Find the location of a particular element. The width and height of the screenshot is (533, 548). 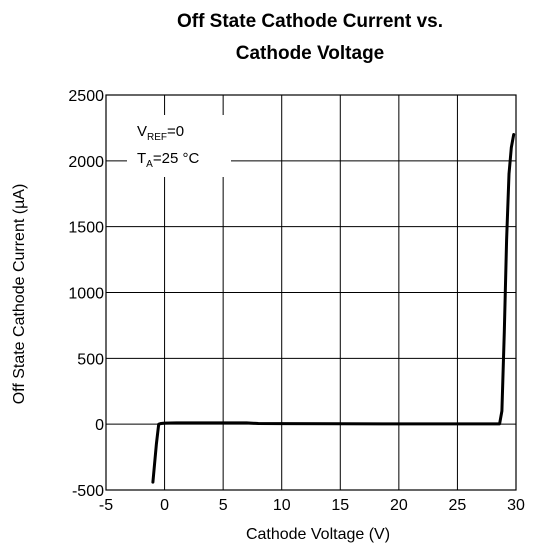

y-tick-label: 2500 is located at coordinates (86, 96).